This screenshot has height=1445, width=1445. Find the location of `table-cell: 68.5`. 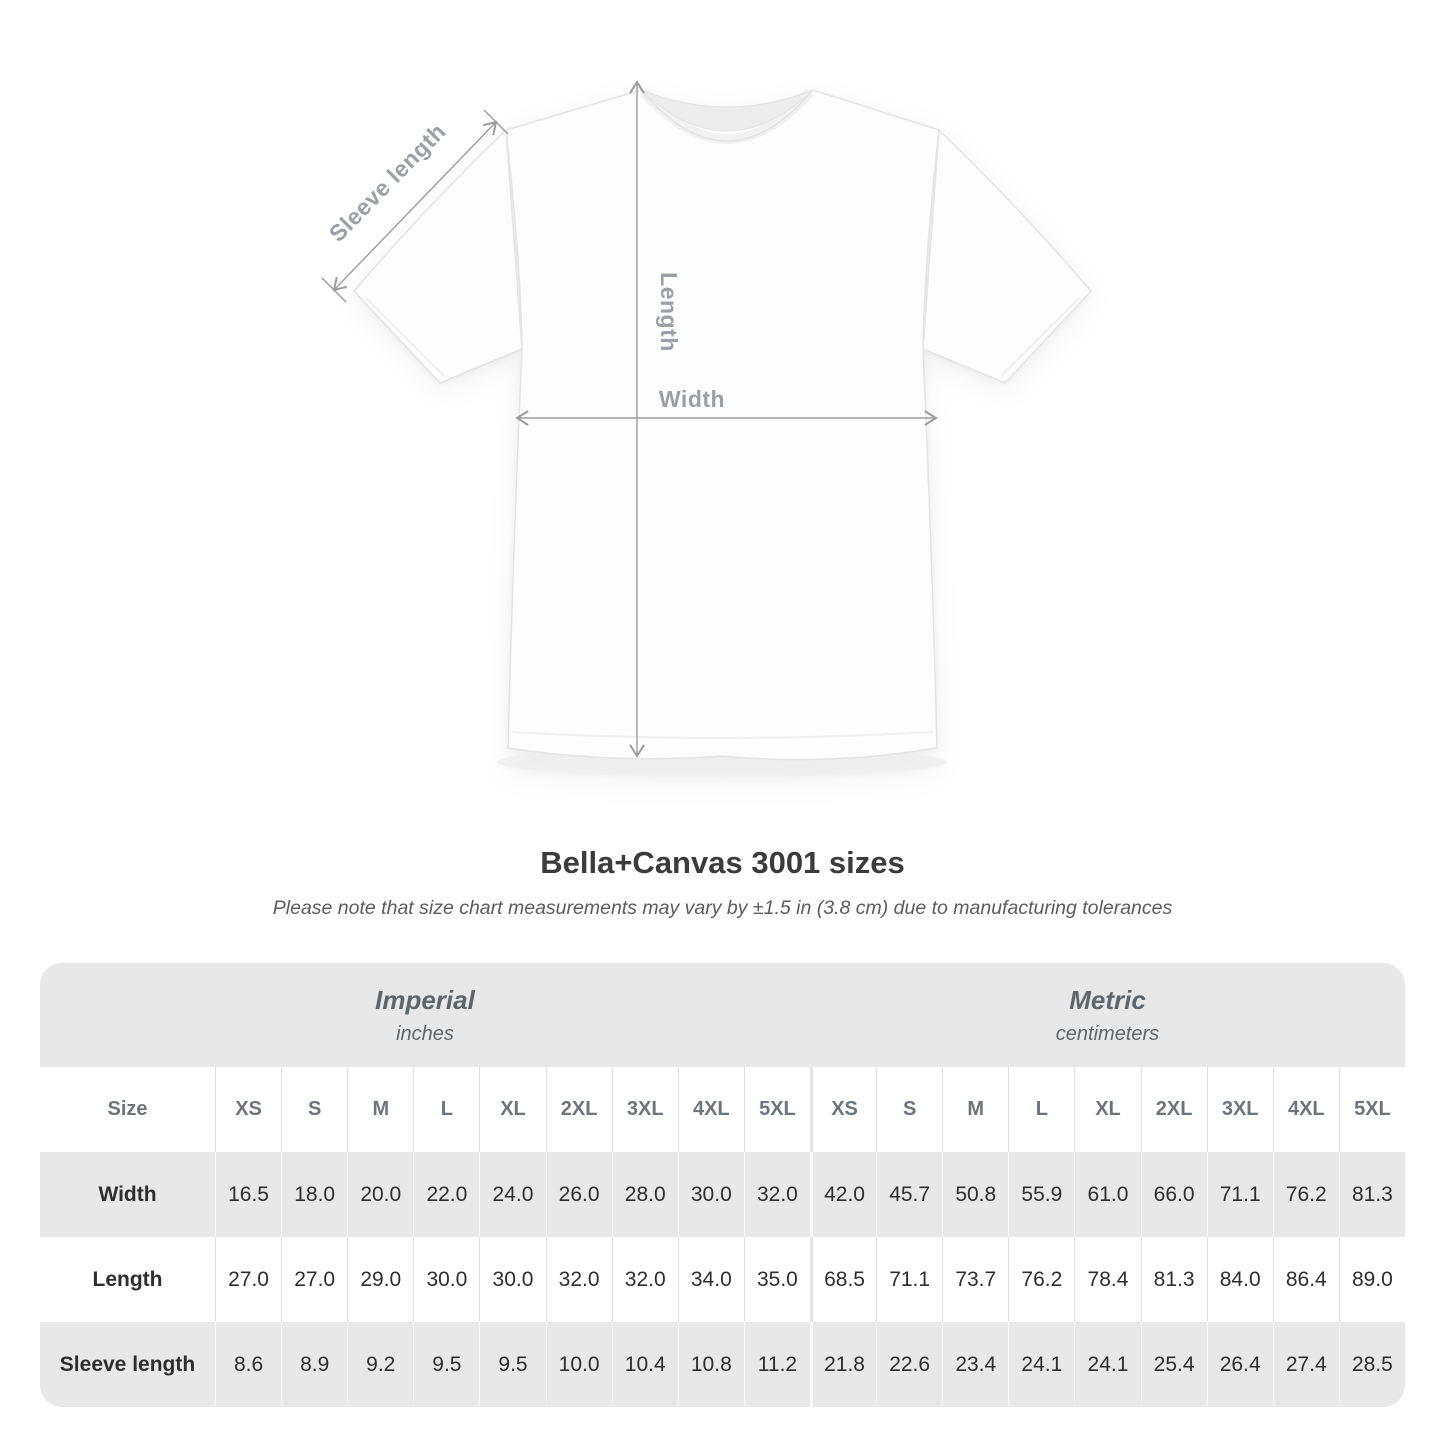

table-cell: 68.5 is located at coordinates (843, 1279).